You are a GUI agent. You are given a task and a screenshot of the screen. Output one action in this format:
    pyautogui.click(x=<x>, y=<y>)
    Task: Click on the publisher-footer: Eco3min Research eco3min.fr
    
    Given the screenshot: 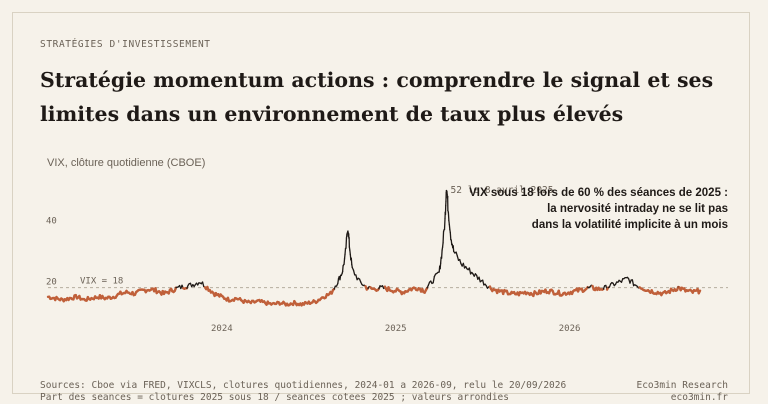 What is the action you would take?
    pyautogui.click(x=682, y=392)
    